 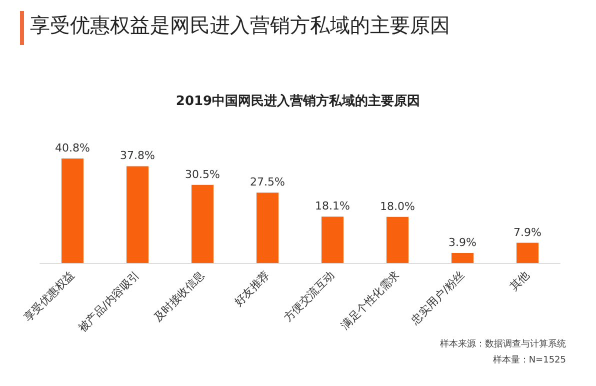 I want to click on x-tick-label: 及时接收信息, so click(x=179, y=296).